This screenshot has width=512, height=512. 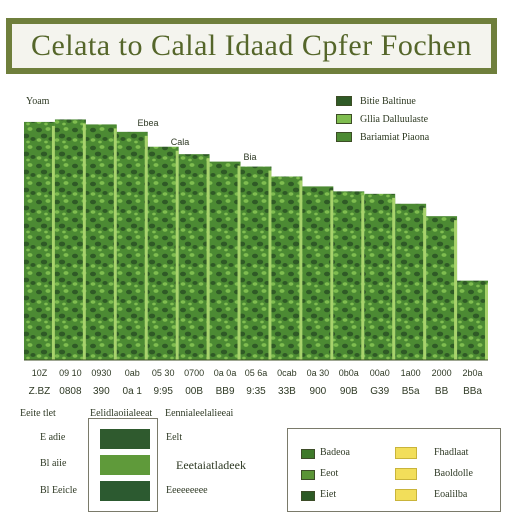 I want to click on x-tick-label: 05 30, so click(x=163, y=373).